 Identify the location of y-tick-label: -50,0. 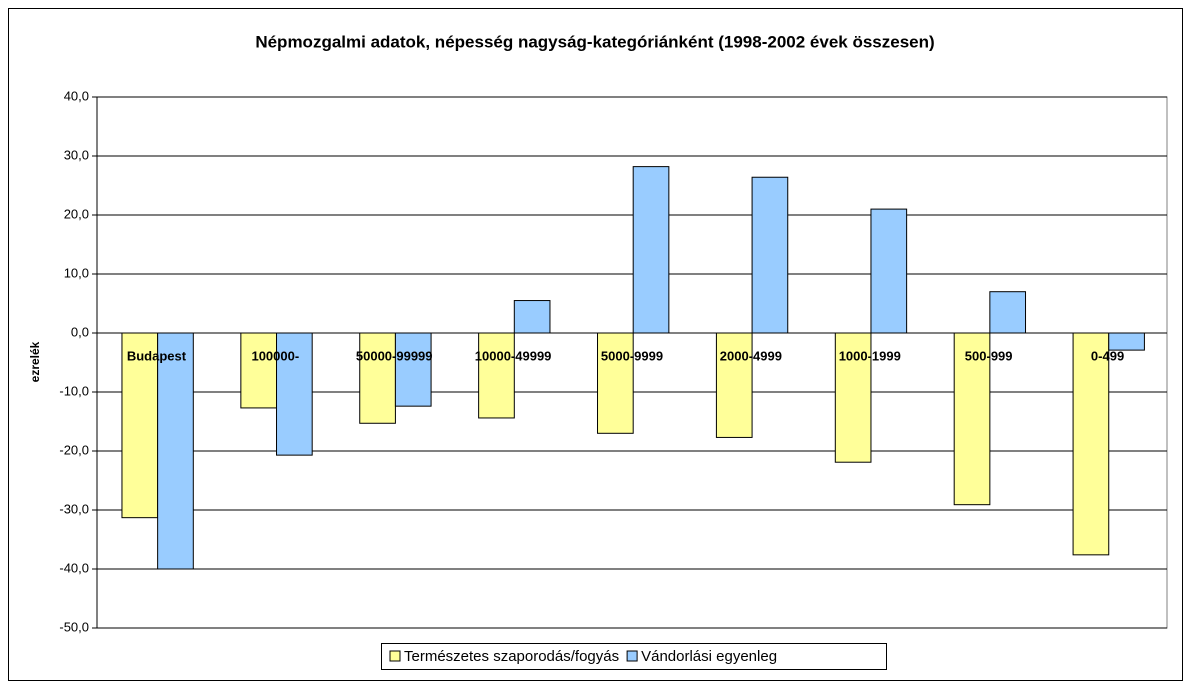
(74, 626).